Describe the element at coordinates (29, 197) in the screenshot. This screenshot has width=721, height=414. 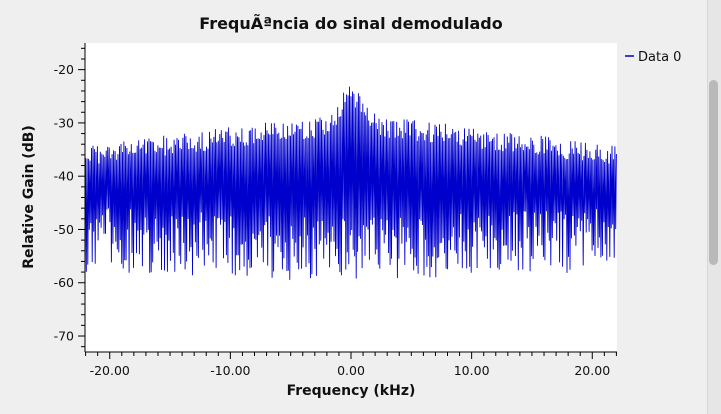
I see `y-axis-label: Relative Gain (dB)` at that location.